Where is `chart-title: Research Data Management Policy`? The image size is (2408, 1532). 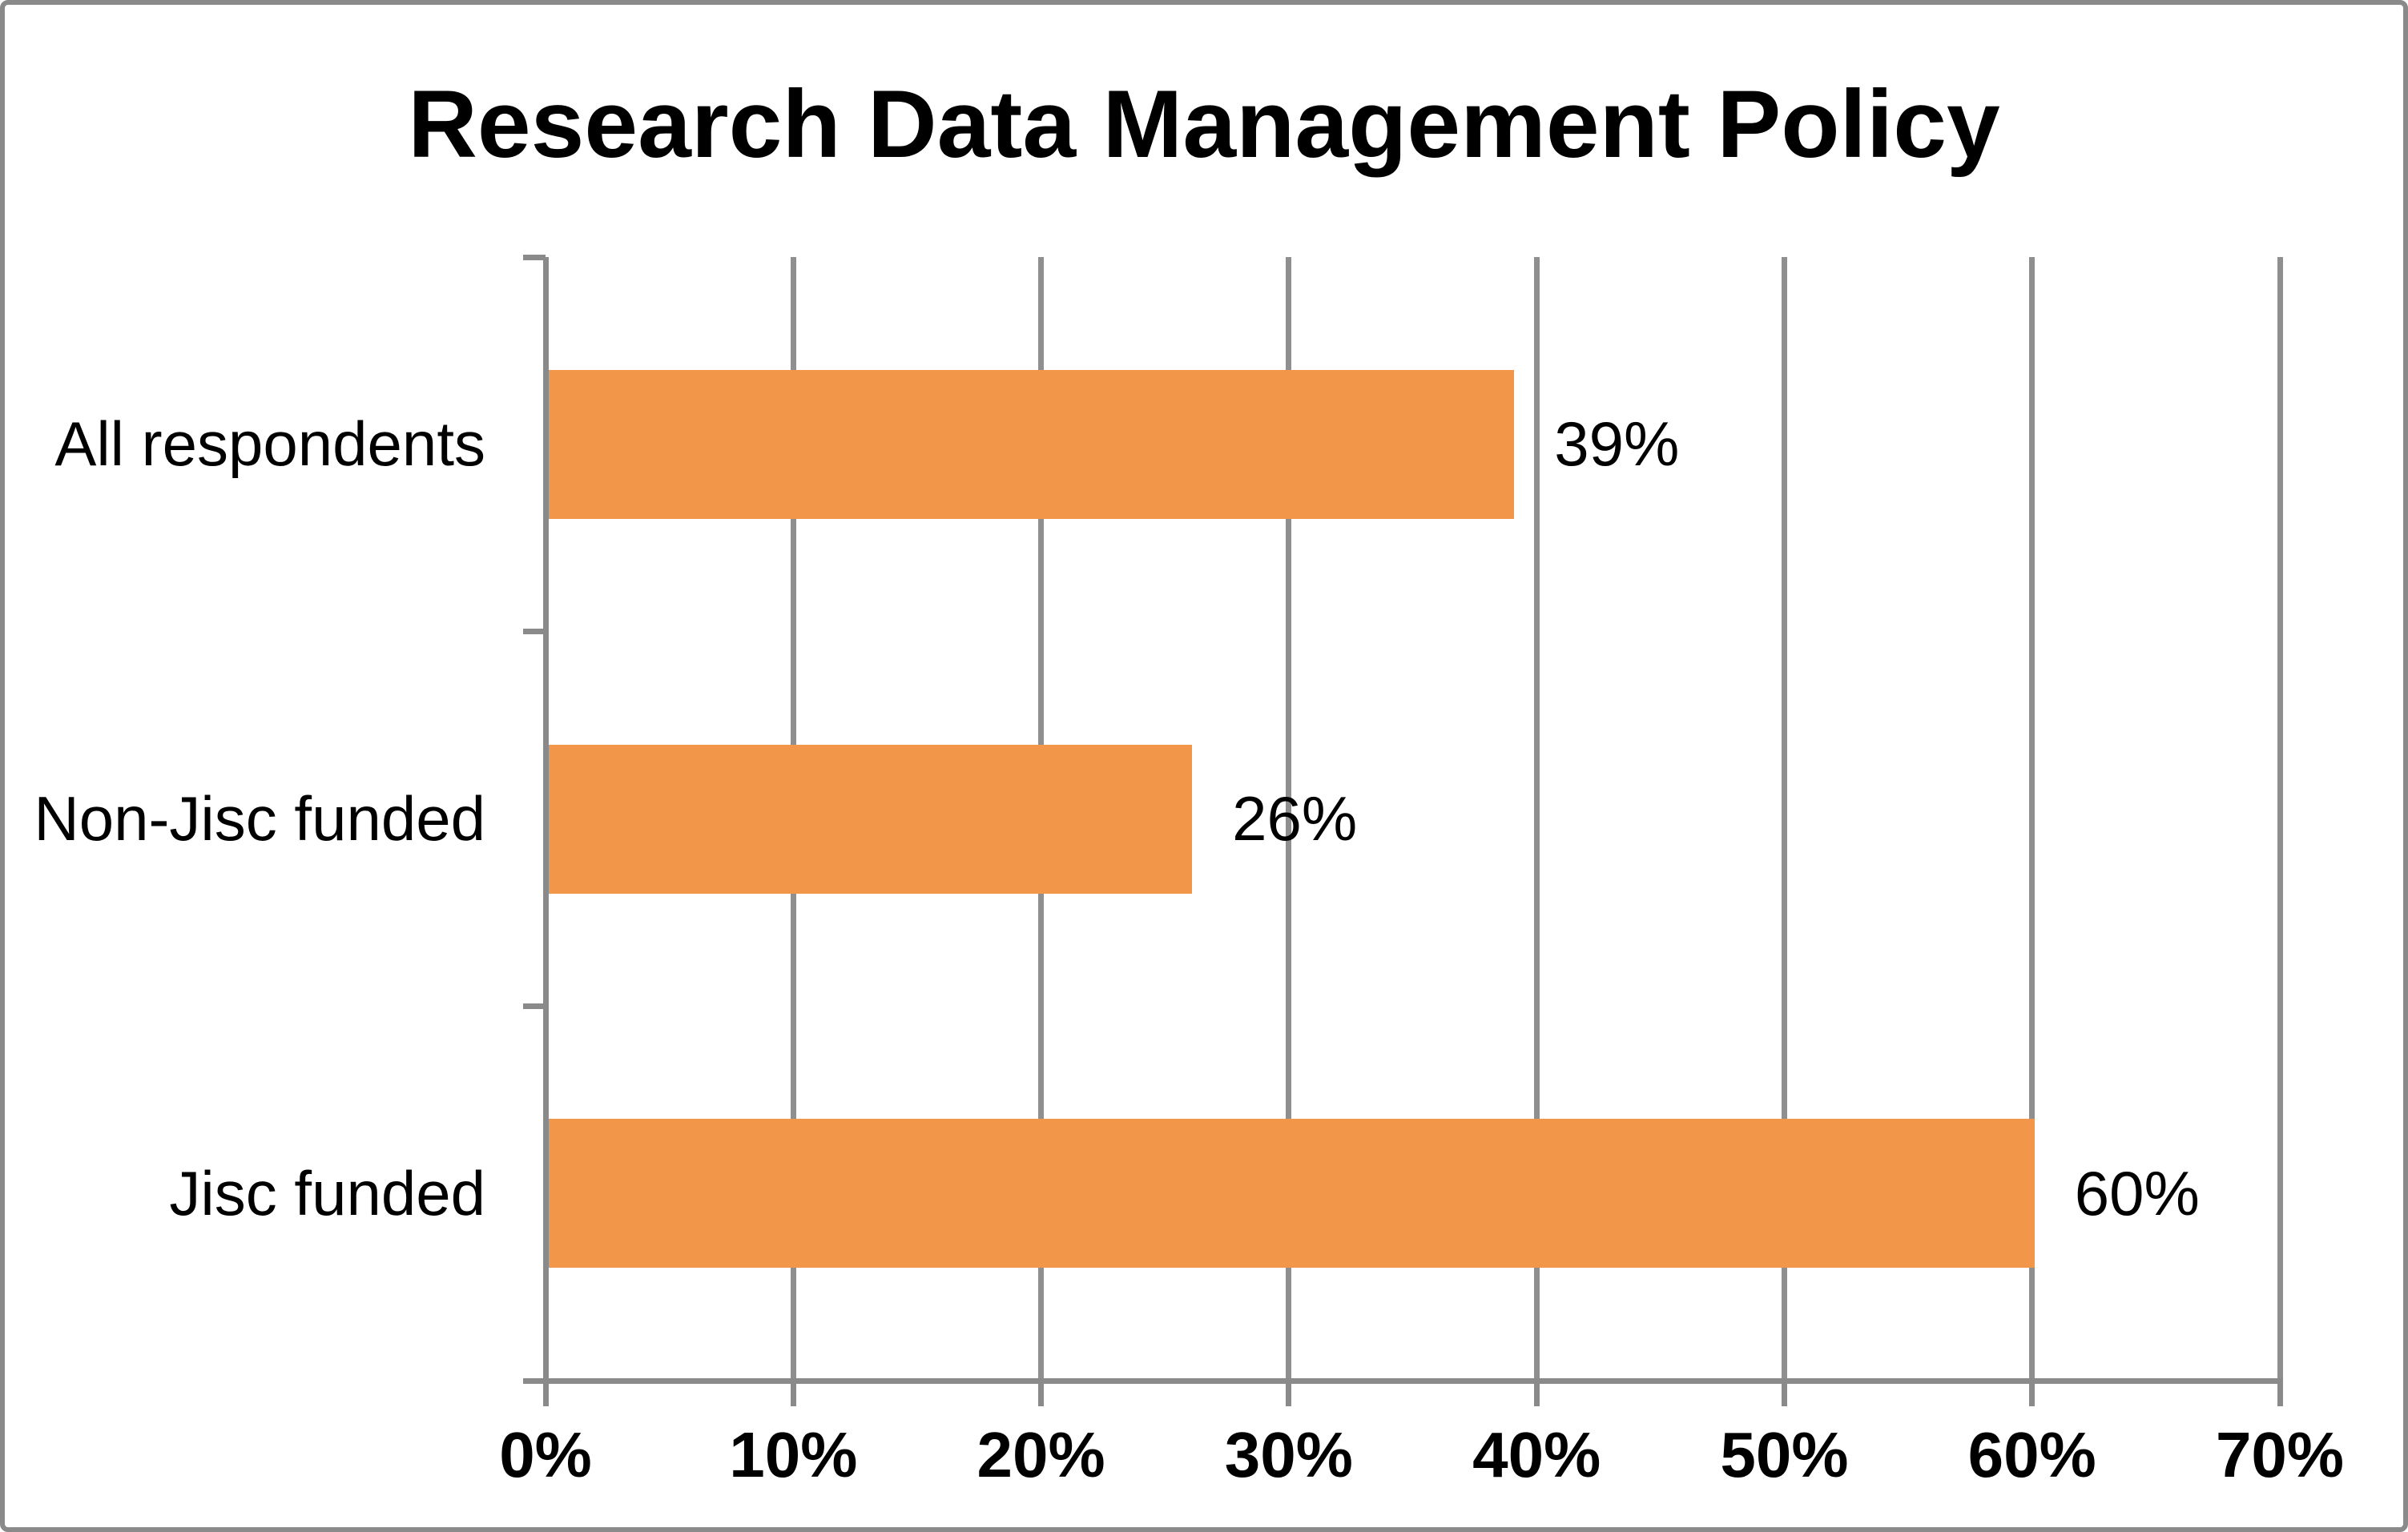 chart-title: Research Data Management Policy is located at coordinates (1204, 124).